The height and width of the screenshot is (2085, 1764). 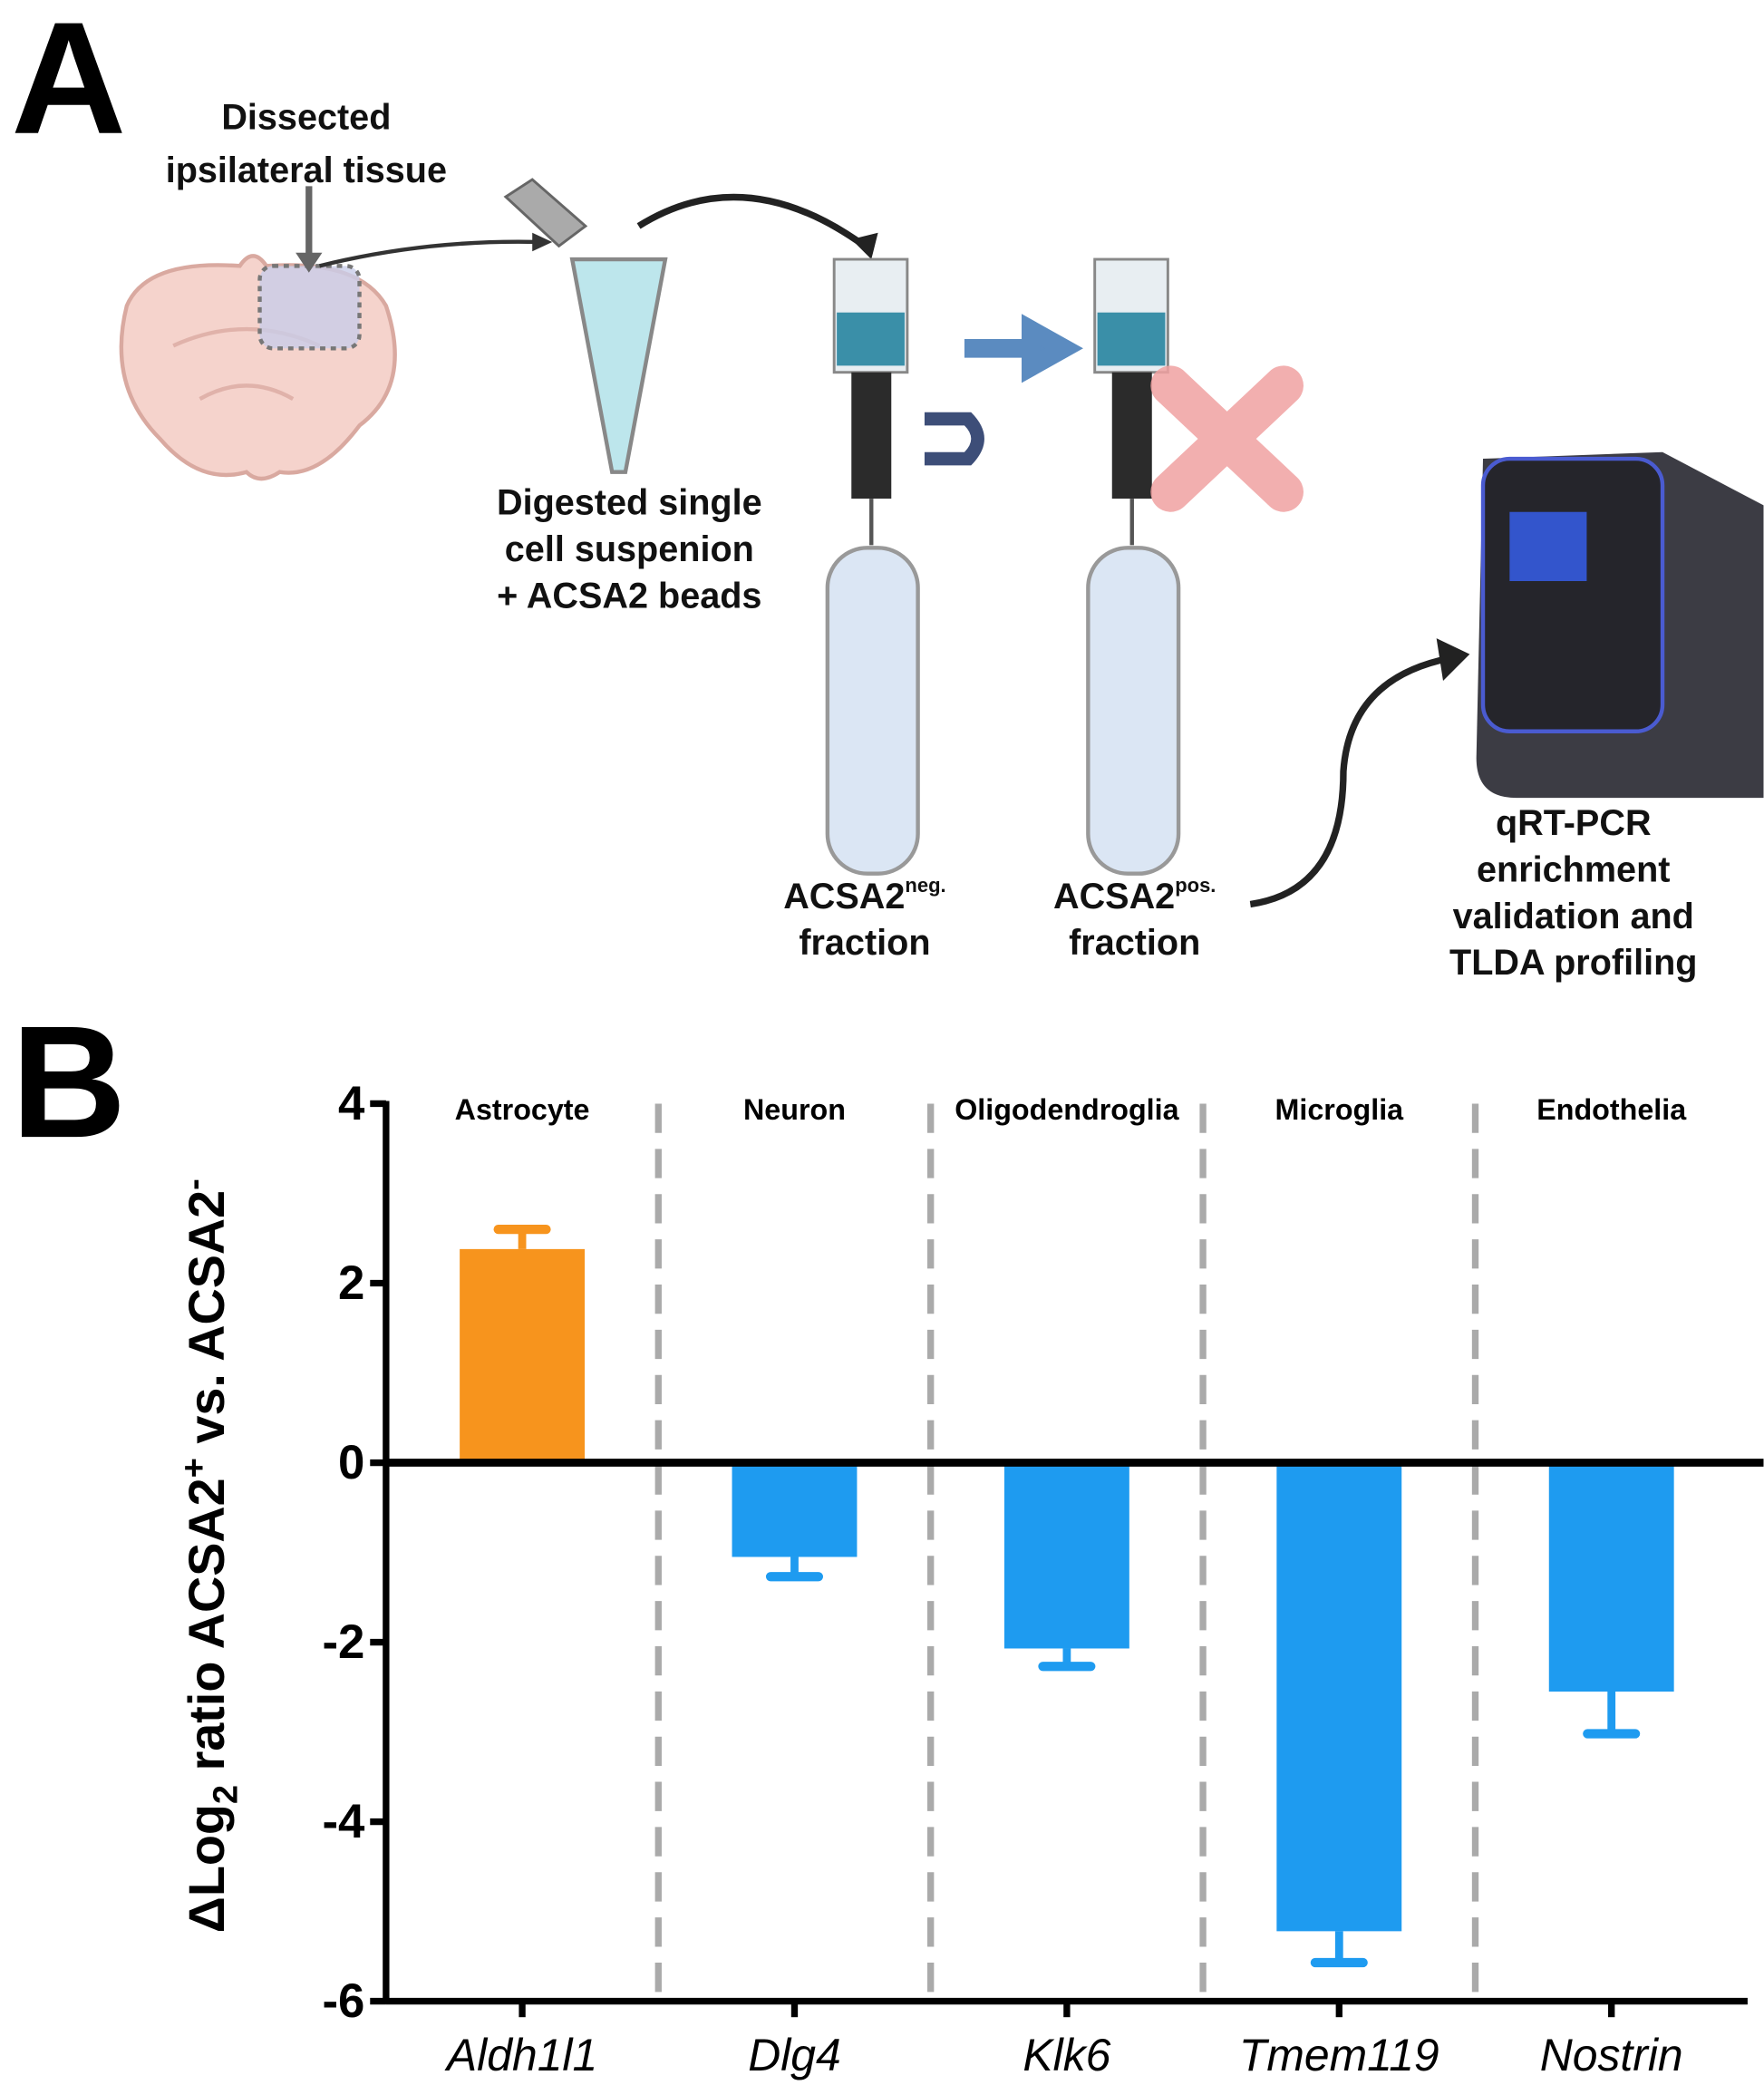 I want to click on tube, so click(x=619, y=365).